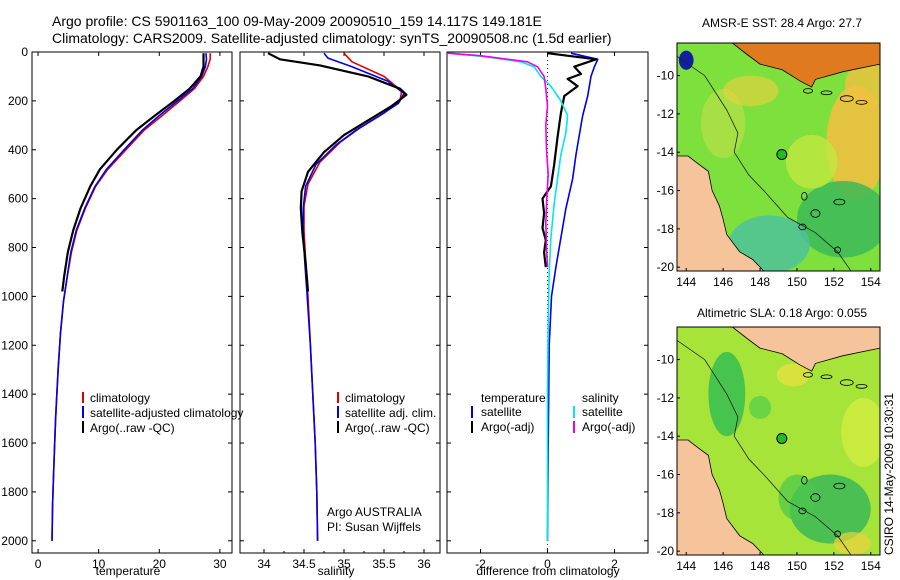 The image size is (900, 580). I want to click on xlabel-temperature: temperature, so click(128, 571).